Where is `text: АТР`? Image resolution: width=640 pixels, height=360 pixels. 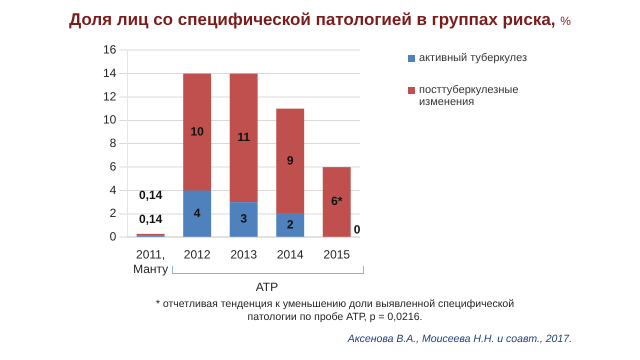 text: АТР is located at coordinates (267, 287).